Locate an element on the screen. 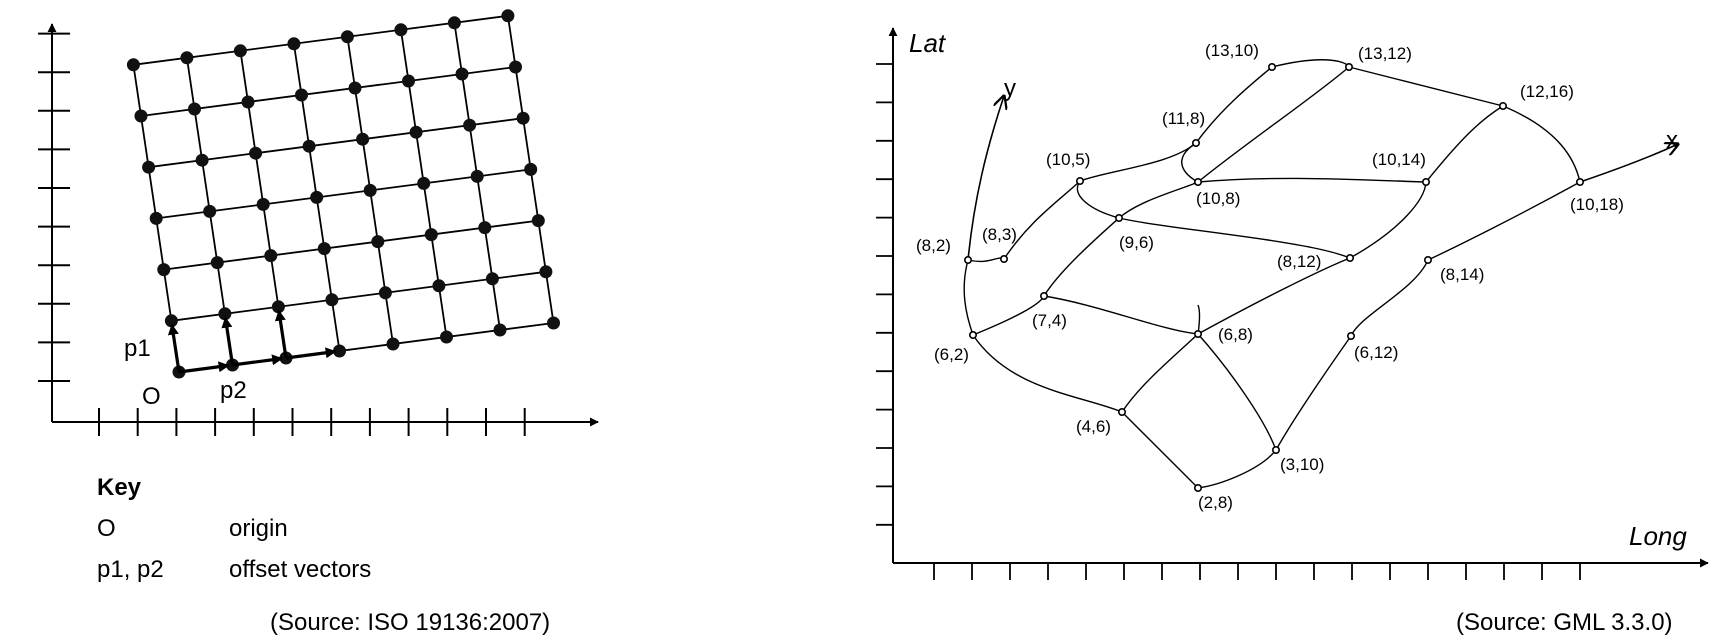 The width and height of the screenshot is (1736, 642). grid-point-label: (7,4) is located at coordinates (1049, 320).